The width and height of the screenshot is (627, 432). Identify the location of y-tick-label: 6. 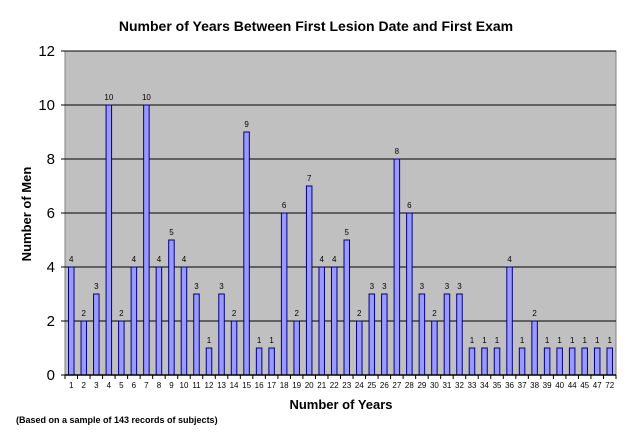
(51, 213).